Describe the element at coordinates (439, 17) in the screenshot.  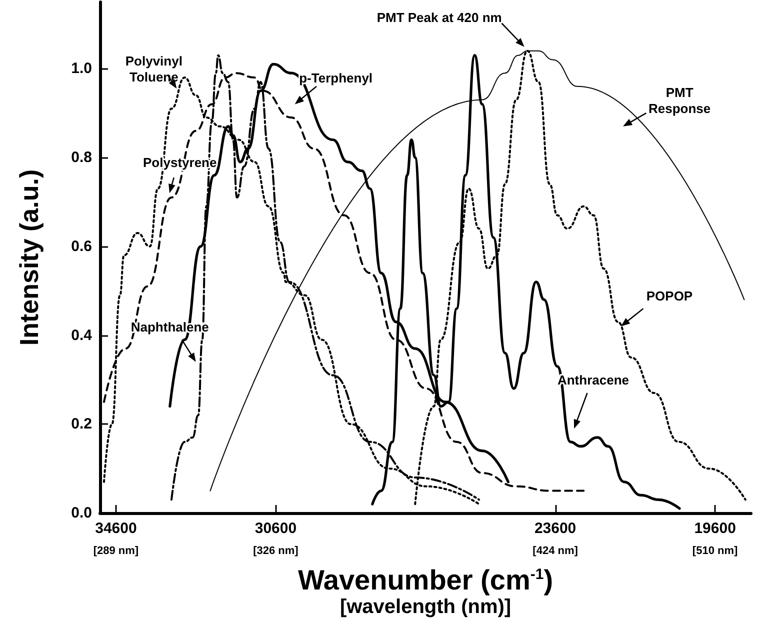
I see `annotation: PMT Peak at 420 nm` at that location.